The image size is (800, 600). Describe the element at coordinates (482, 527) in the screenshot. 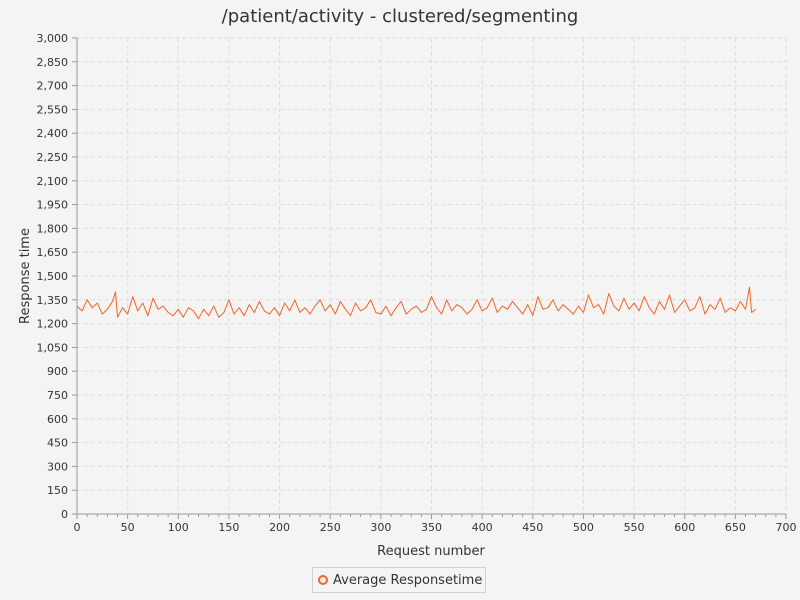

I see `x-tick-label: 400` at that location.